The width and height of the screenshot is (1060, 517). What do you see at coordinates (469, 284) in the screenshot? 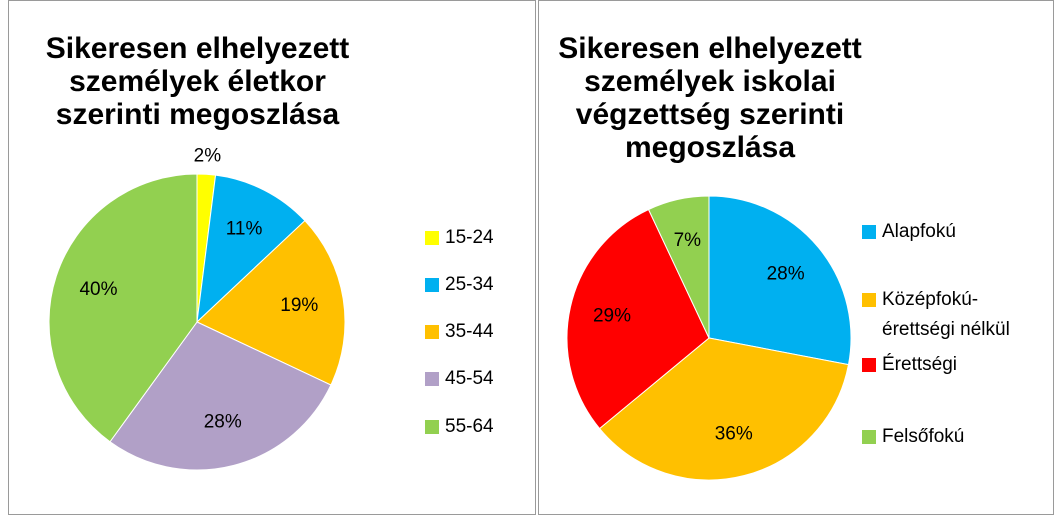
I see `legend-label: 25-34` at bounding box center [469, 284].